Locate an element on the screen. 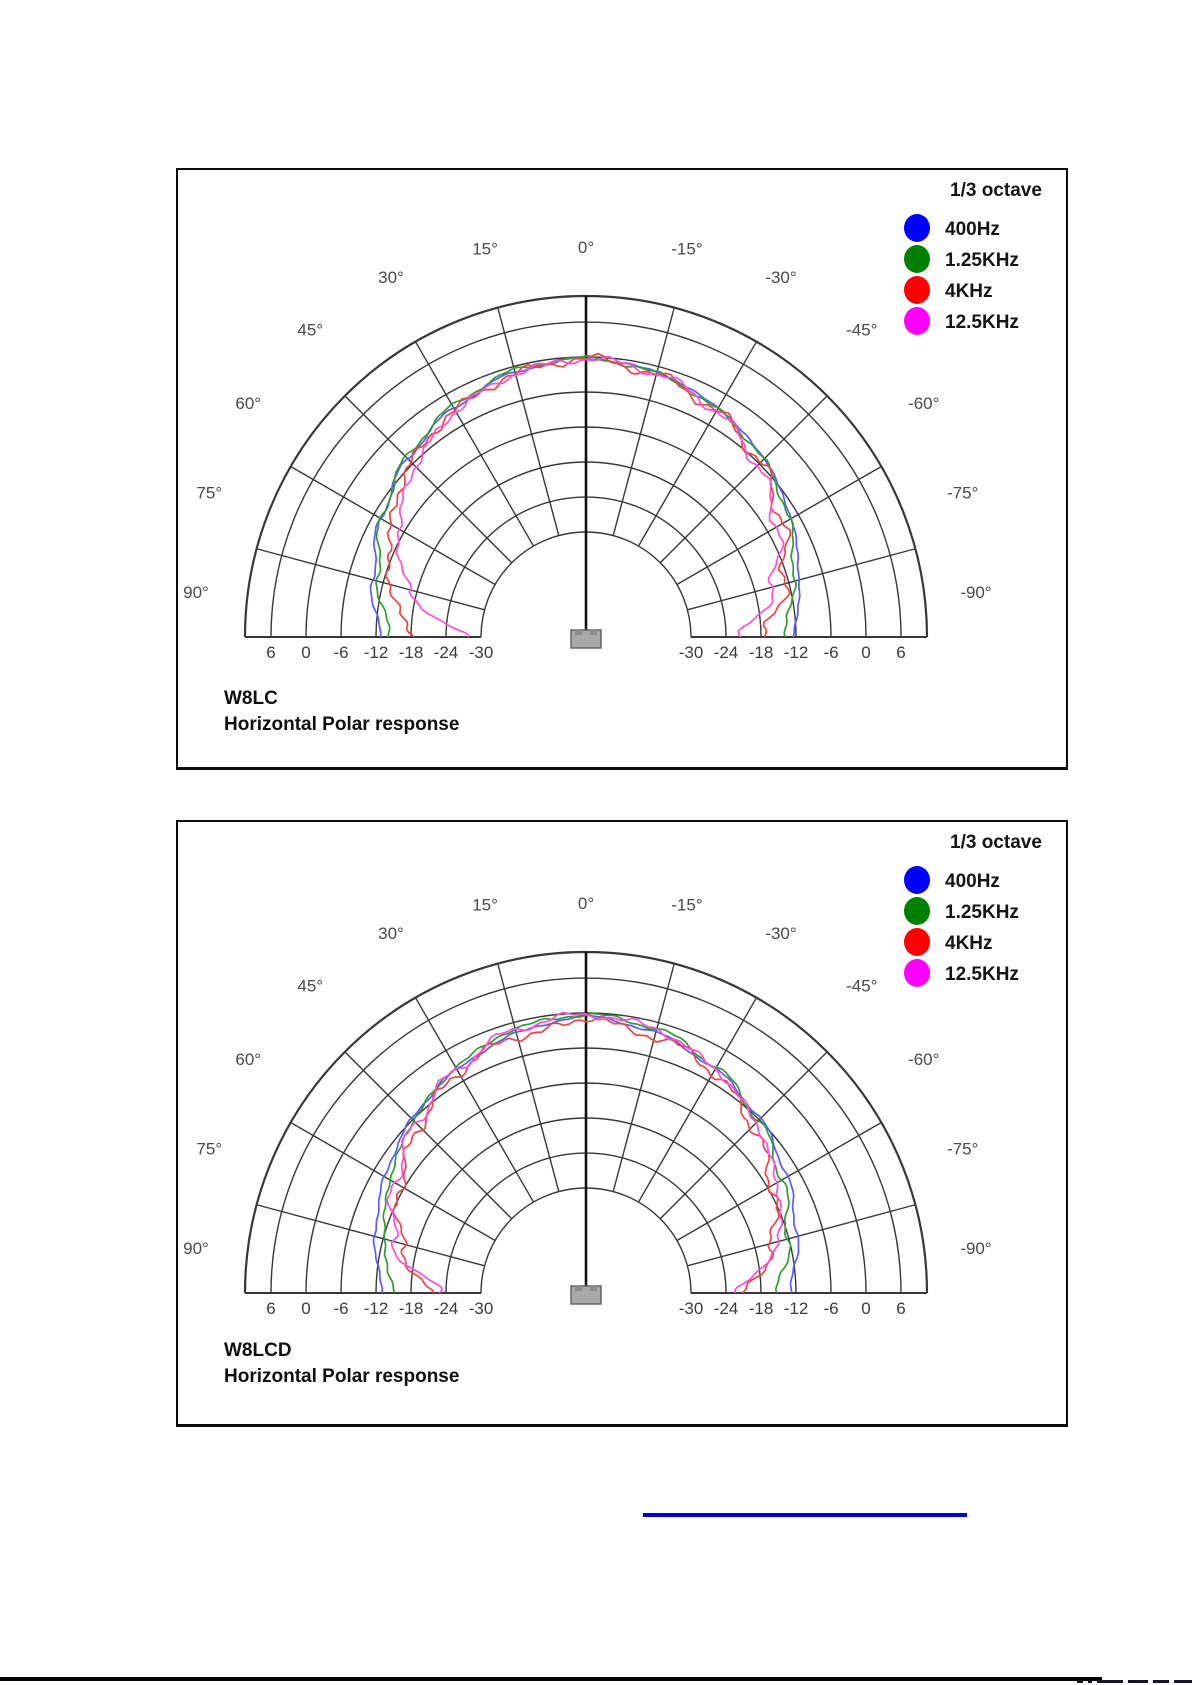  chart-title: W8LCD is located at coordinates (258, 1350).